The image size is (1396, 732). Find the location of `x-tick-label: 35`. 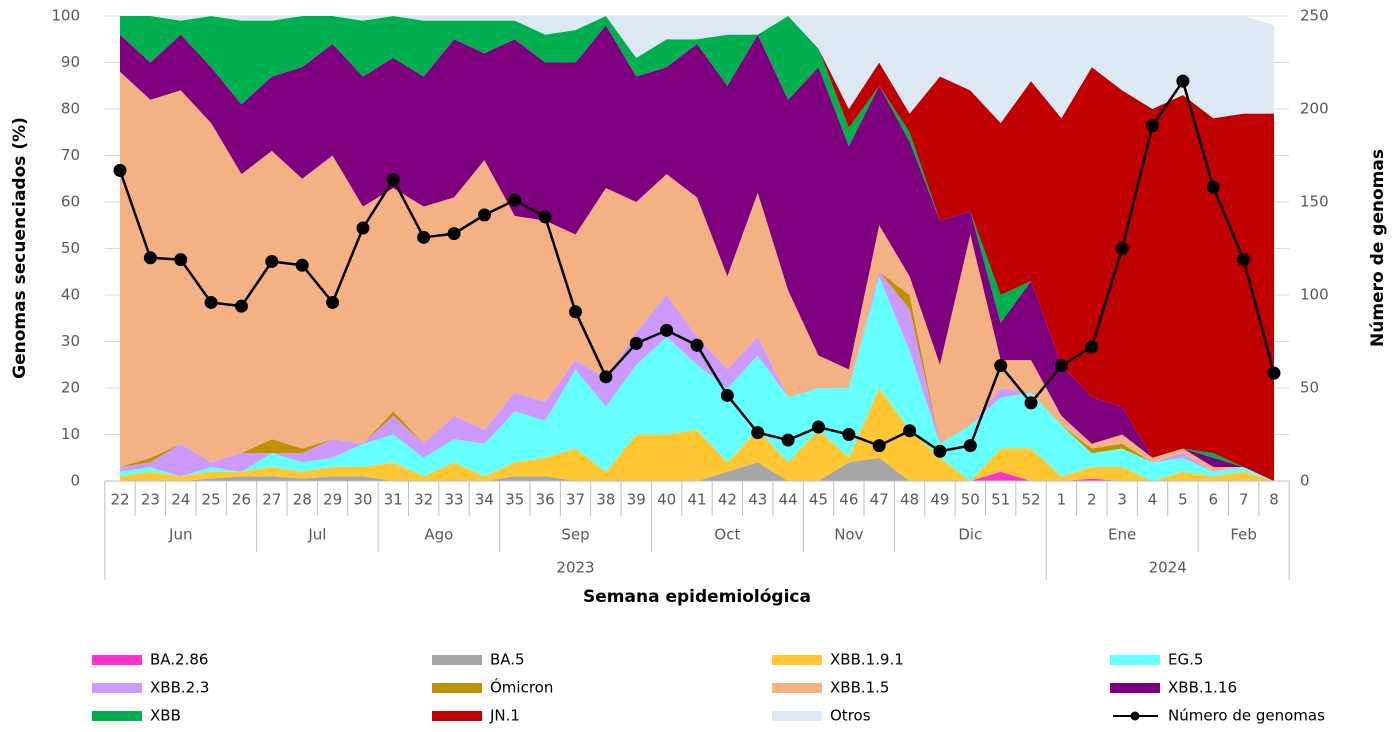

x-tick-label: 35 is located at coordinates (514, 500).